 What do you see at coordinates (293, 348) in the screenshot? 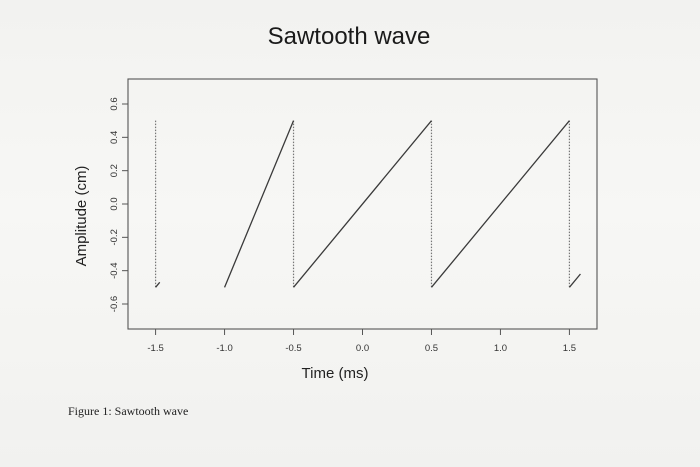
I see `x-tick-label: -0.5` at bounding box center [293, 348].